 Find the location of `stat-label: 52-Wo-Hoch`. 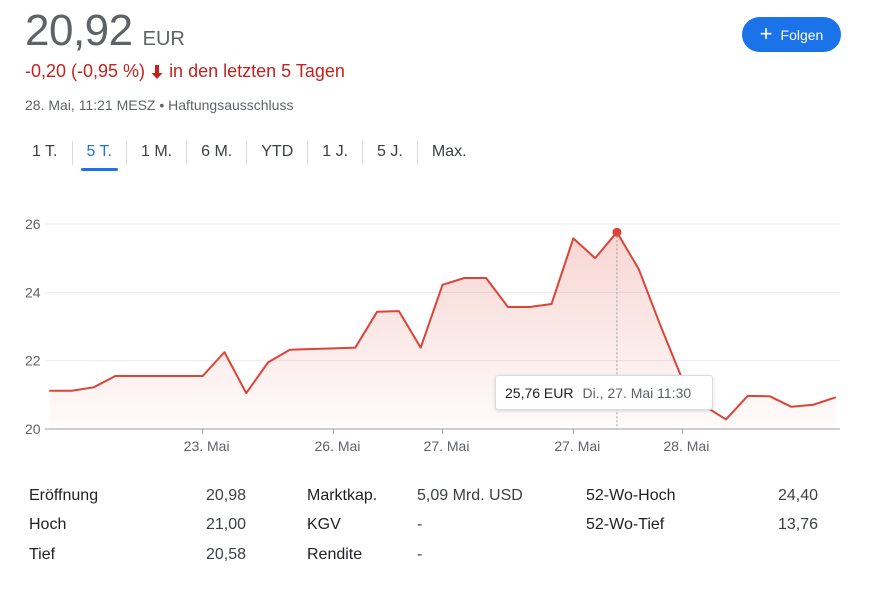

stat-label: 52-Wo-Hoch is located at coordinates (631, 495).